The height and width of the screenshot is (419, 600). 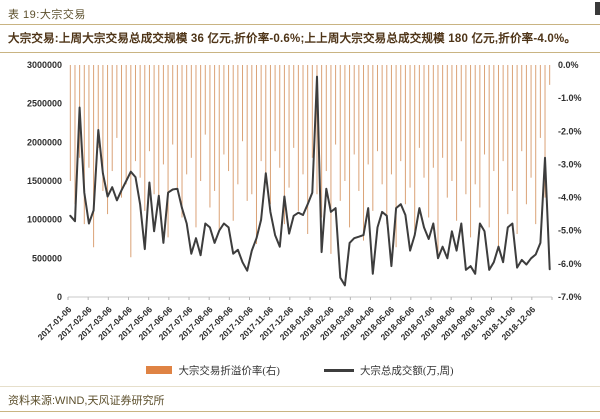 What do you see at coordinates (47, 15) in the screenshot?
I see `table-title: 表 19:大宗交易` at bounding box center [47, 15].